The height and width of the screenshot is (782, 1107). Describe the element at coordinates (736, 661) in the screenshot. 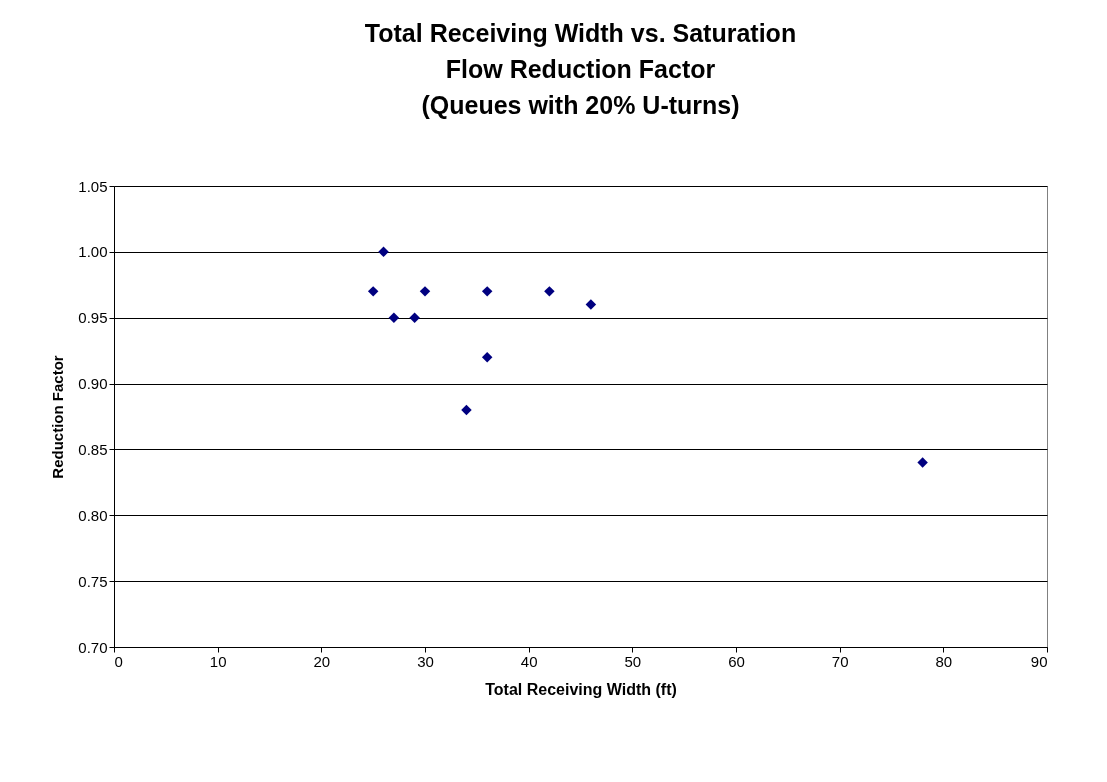

I see `x-tick-label: 60` at that location.